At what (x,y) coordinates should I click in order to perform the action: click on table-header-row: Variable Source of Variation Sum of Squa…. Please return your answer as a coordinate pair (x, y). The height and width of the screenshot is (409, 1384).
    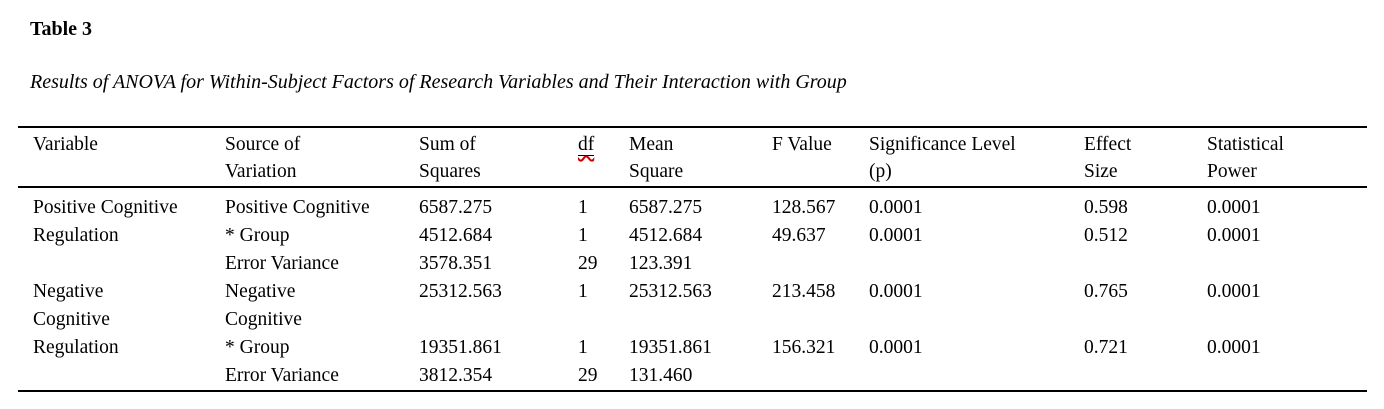
    Looking at the image, I should click on (692, 158).